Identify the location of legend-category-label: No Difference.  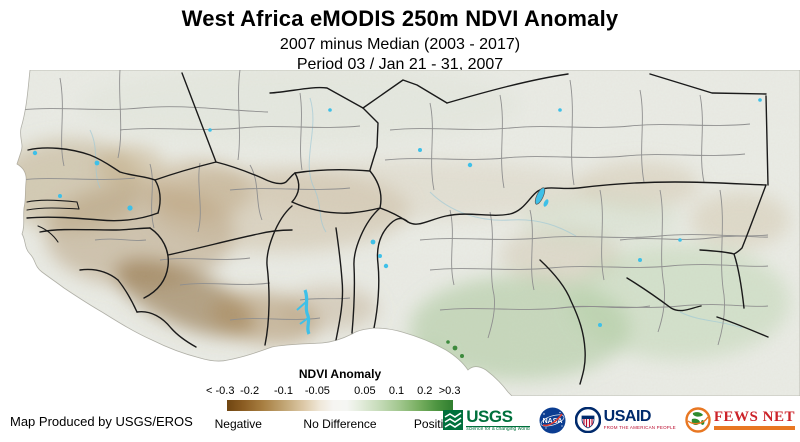
(340, 424).